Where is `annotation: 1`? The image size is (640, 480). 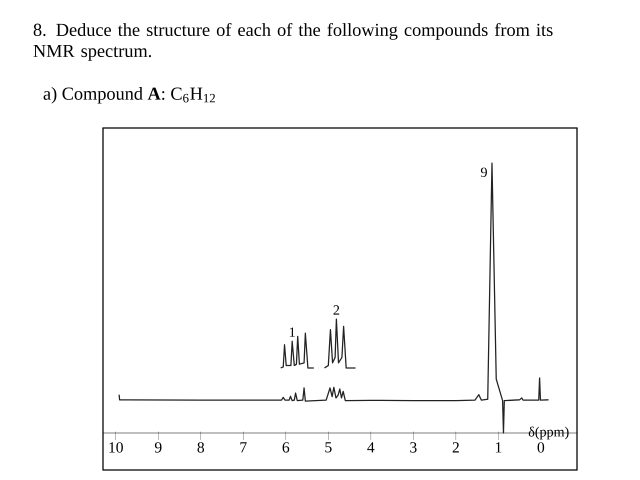 annotation: 1 is located at coordinates (292, 332).